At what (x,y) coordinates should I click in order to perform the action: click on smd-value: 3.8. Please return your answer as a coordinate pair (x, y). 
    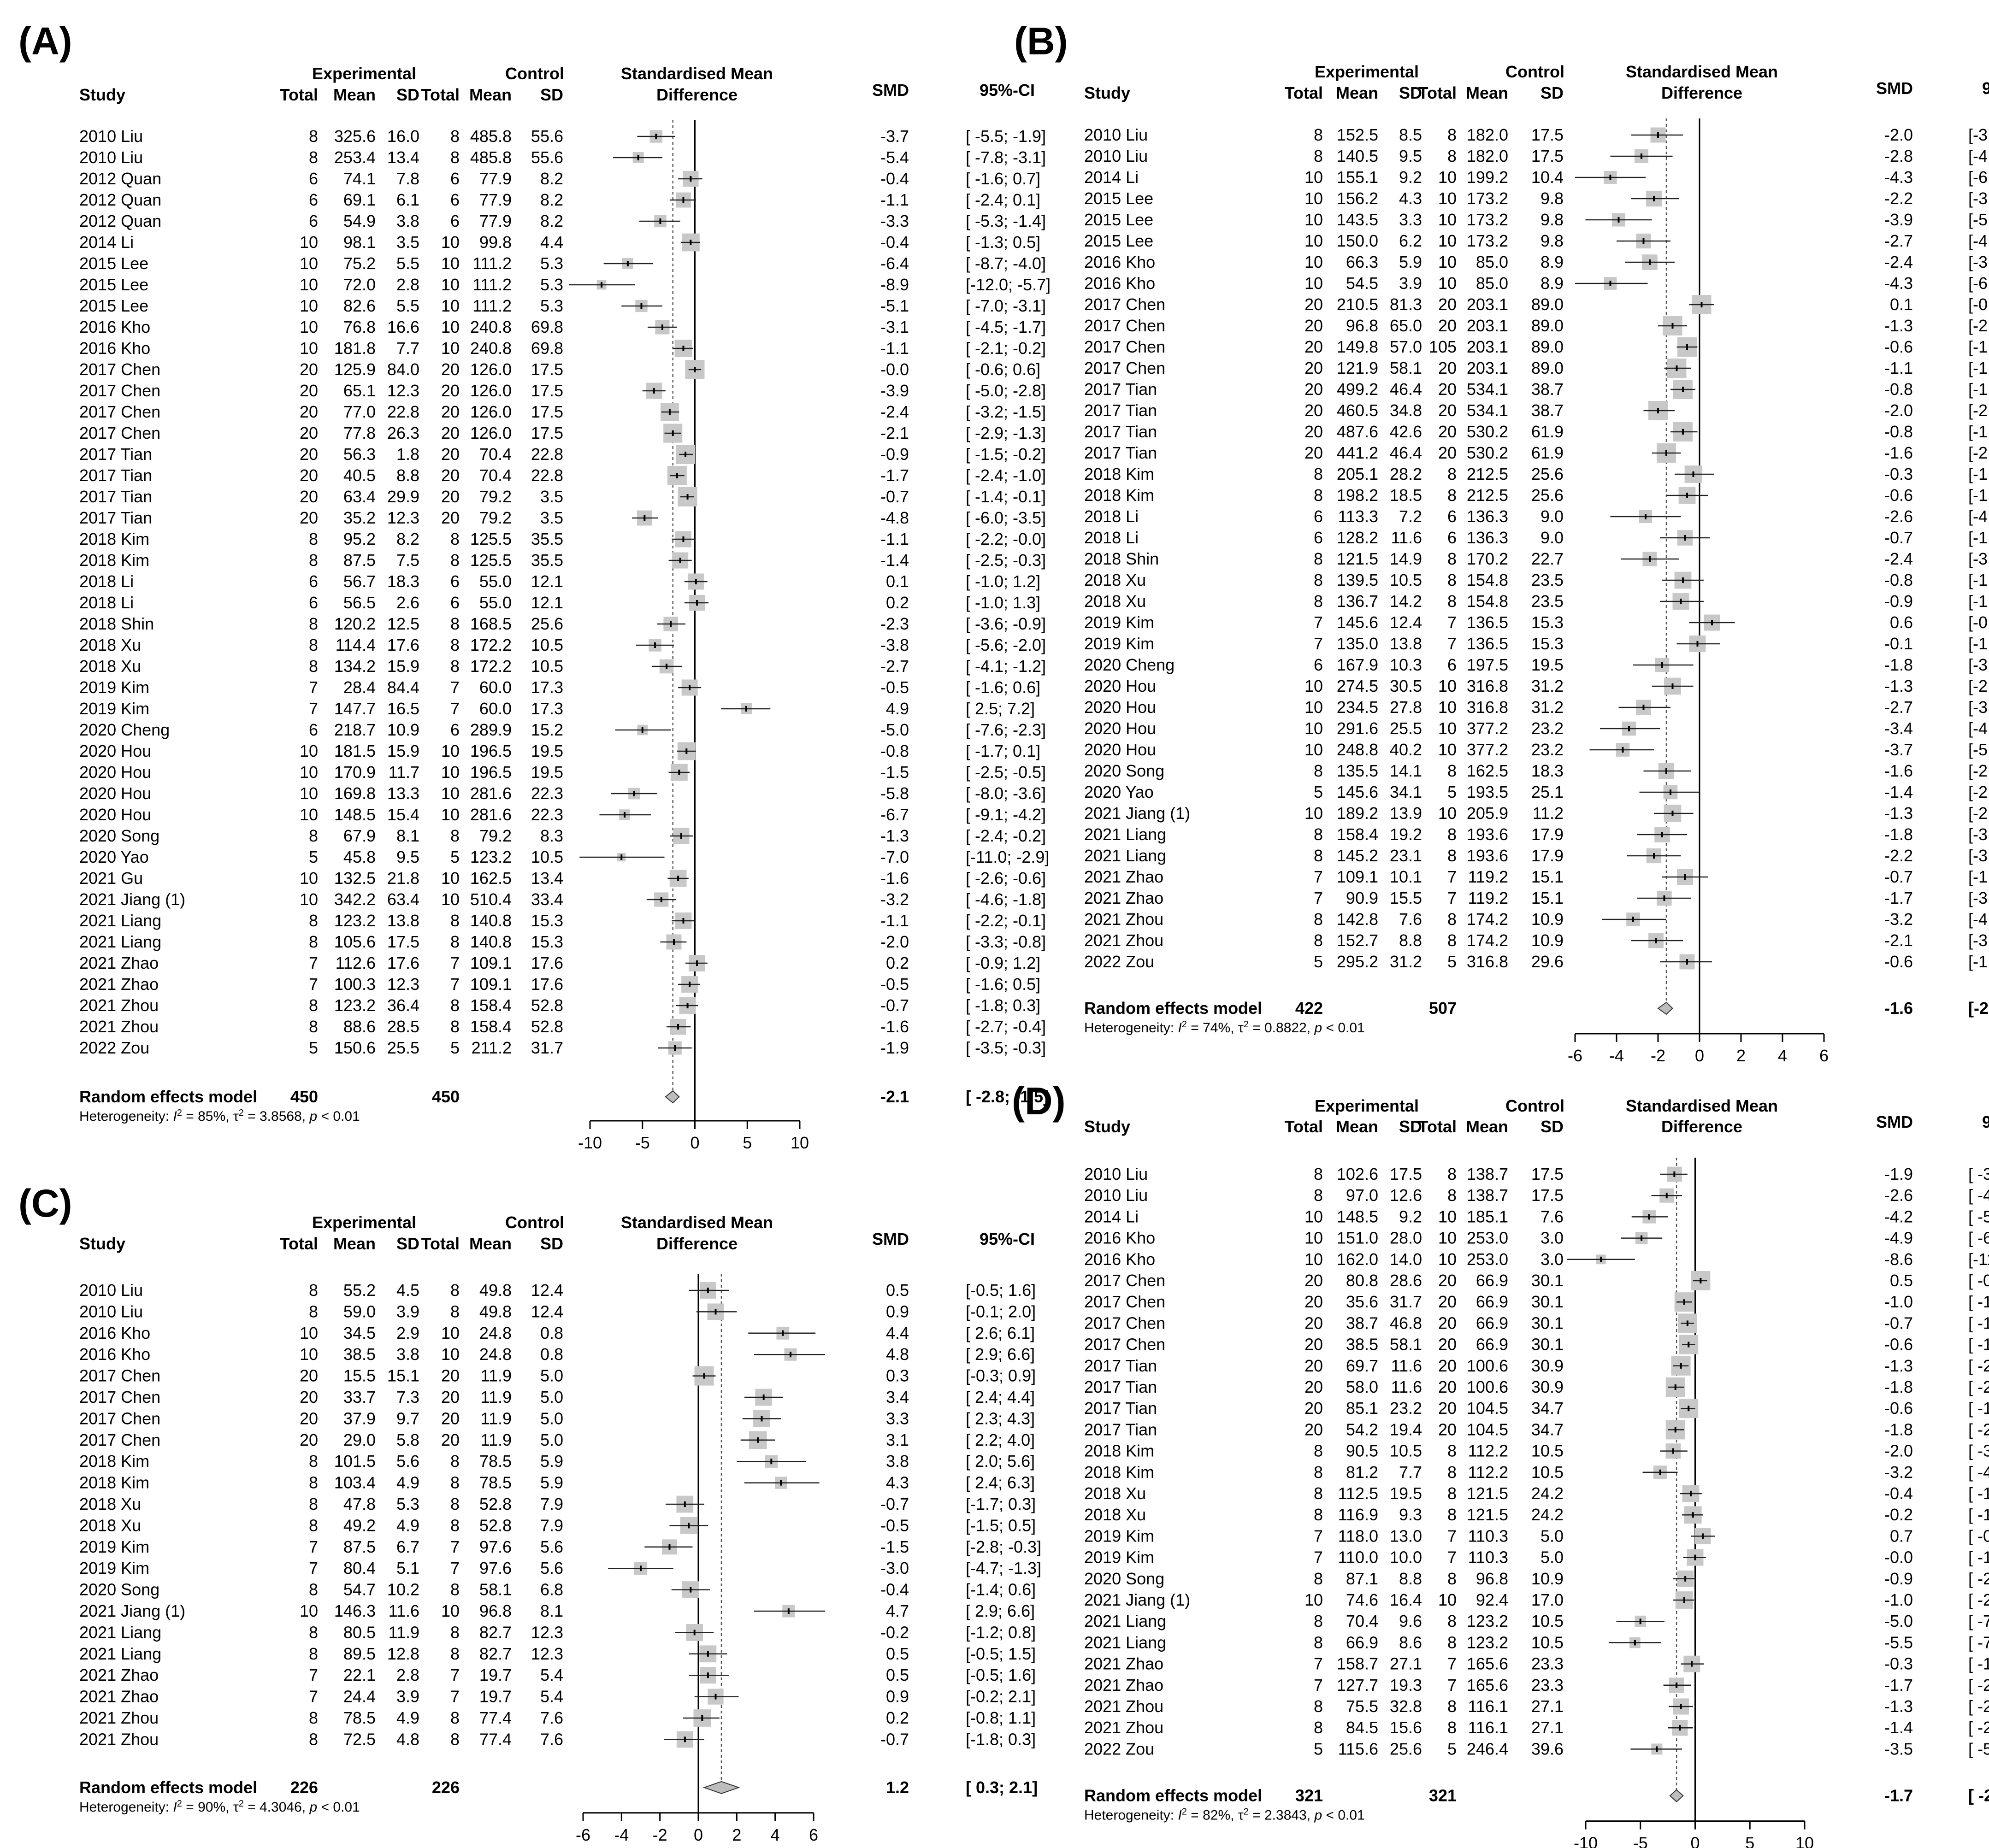
    Looking at the image, I should click on (897, 1461).